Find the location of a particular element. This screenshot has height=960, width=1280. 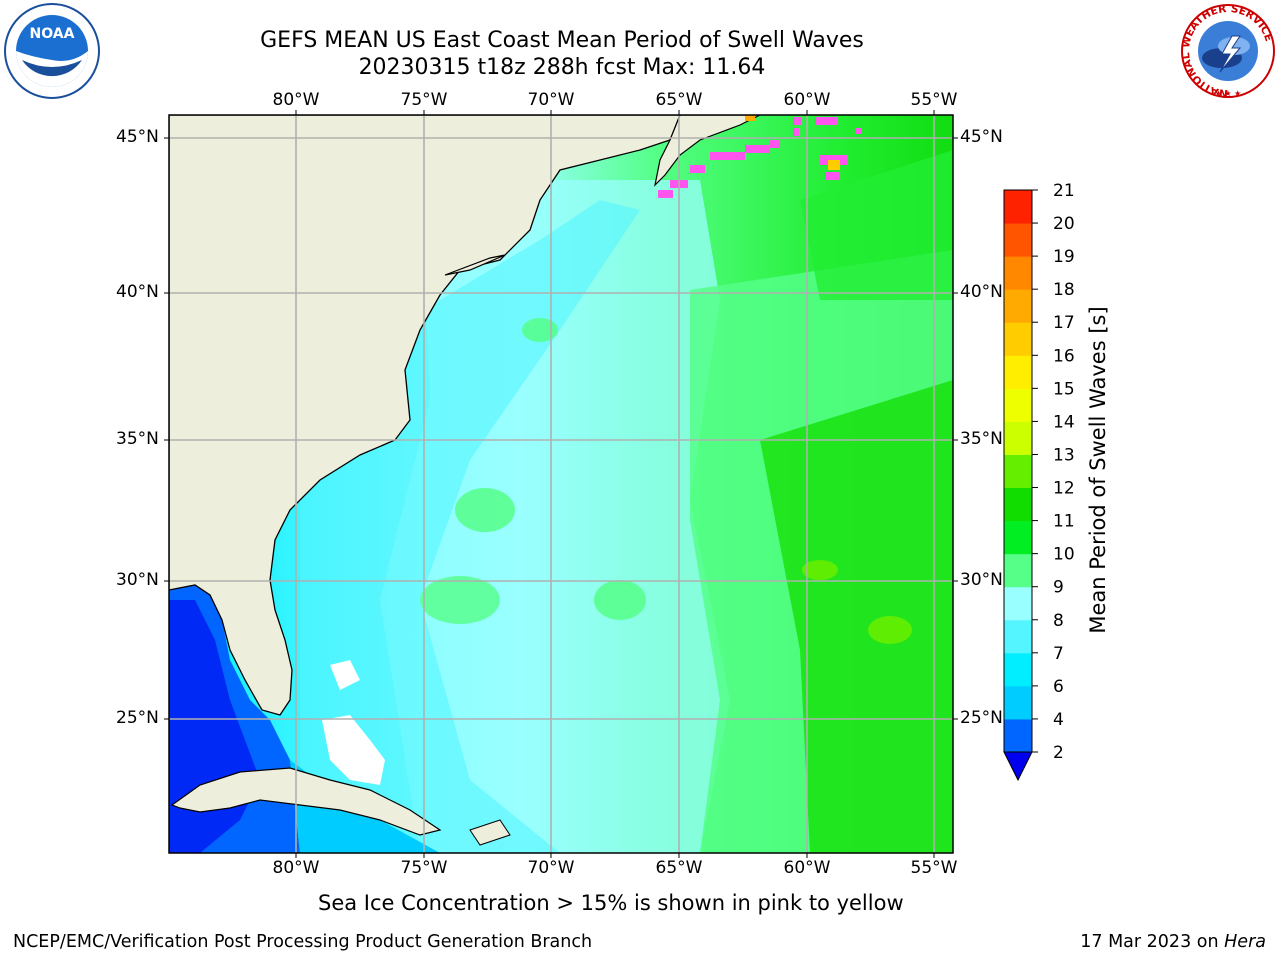

date-line: 17 Mar 2023 on Hera is located at coordinates (1173, 942).